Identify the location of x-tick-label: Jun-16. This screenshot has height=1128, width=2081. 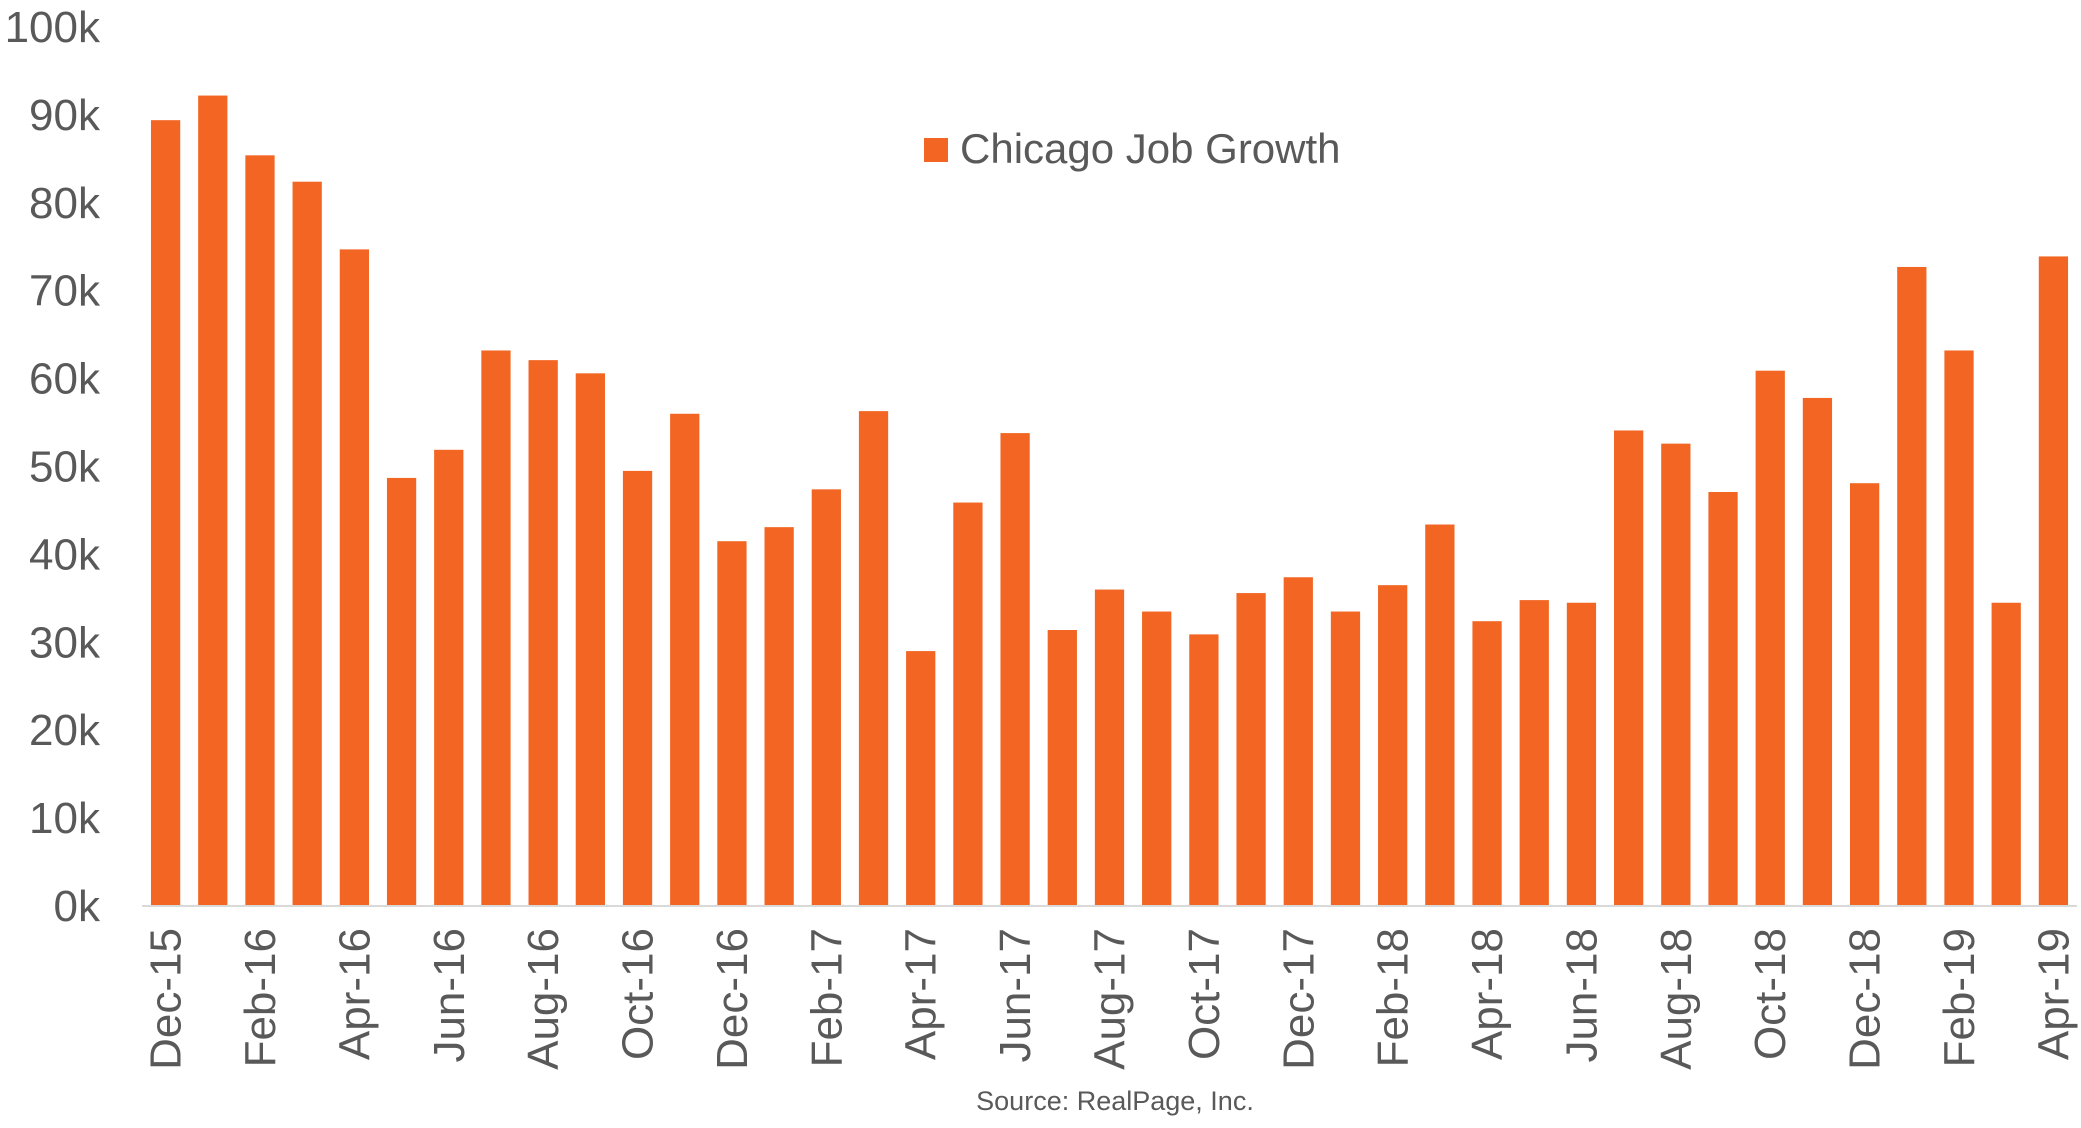
(449, 995).